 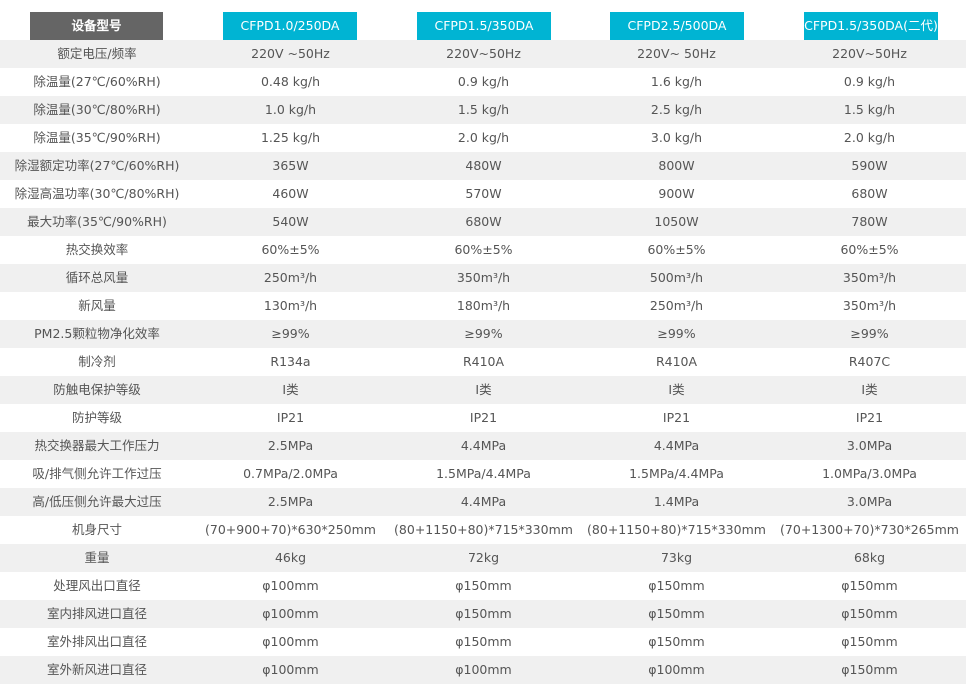 I want to click on row-label: 热交换器最大工作压力, so click(x=97, y=445).